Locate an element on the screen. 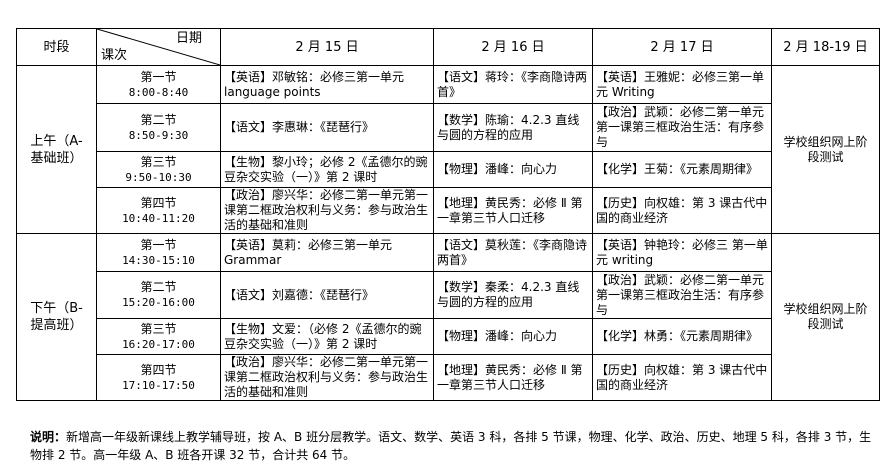  date-header: 2 月 17 日 is located at coordinates (682, 47).